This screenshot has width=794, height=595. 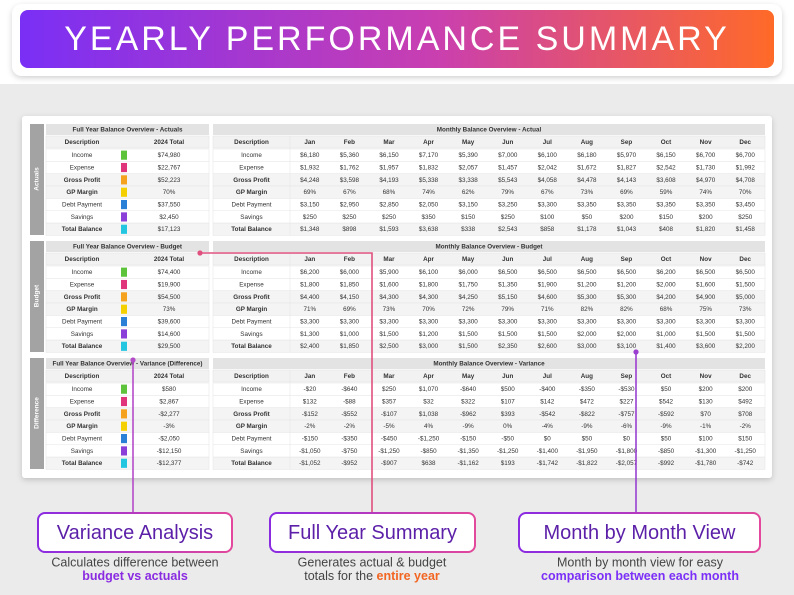 I want to click on month-value: $1,200, so click(x=429, y=334).